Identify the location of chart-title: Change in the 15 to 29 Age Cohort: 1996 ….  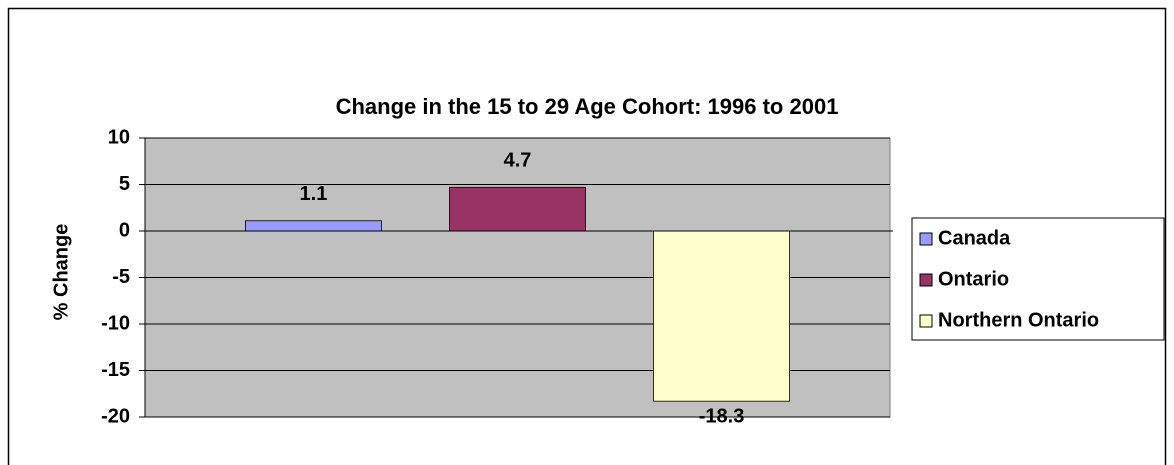
(587, 106).